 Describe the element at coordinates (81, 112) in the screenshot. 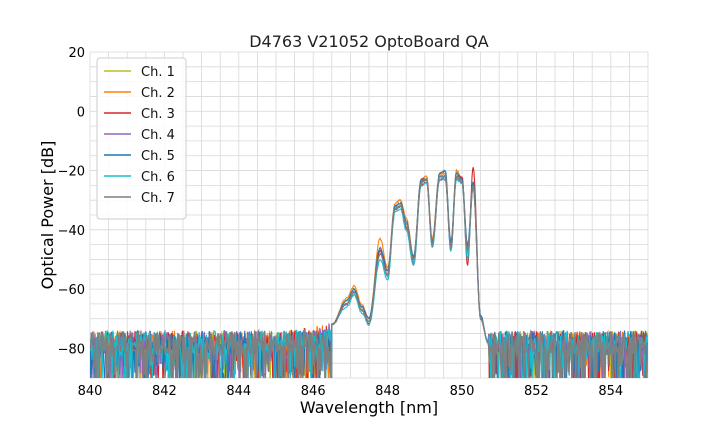

I see `y-tick-label: 0` at that location.